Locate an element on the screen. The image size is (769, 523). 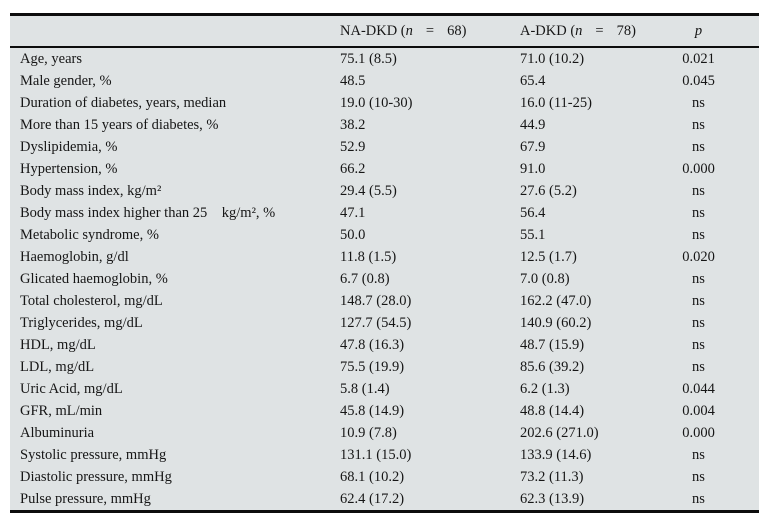
a-dkd-value: 6.2 (1.3) is located at coordinates (545, 388).